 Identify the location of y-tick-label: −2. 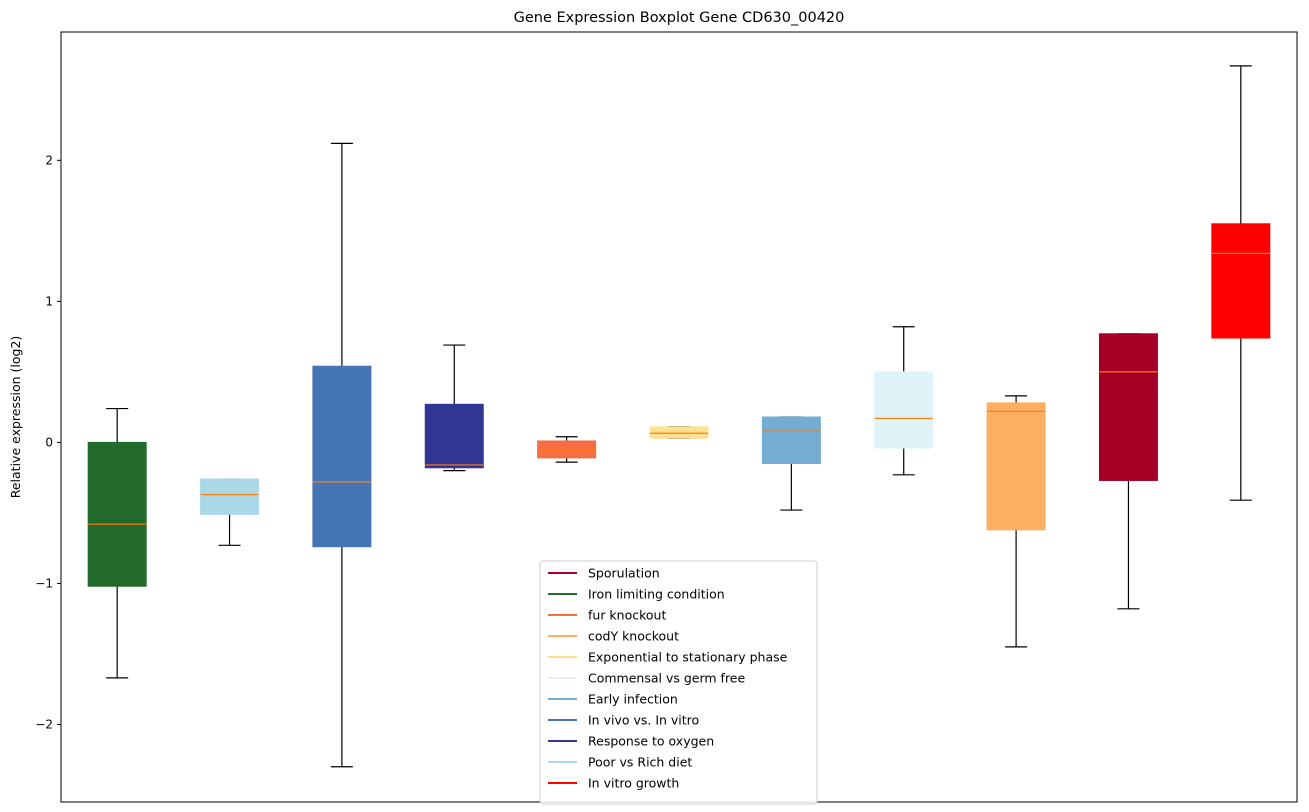
(44, 724).